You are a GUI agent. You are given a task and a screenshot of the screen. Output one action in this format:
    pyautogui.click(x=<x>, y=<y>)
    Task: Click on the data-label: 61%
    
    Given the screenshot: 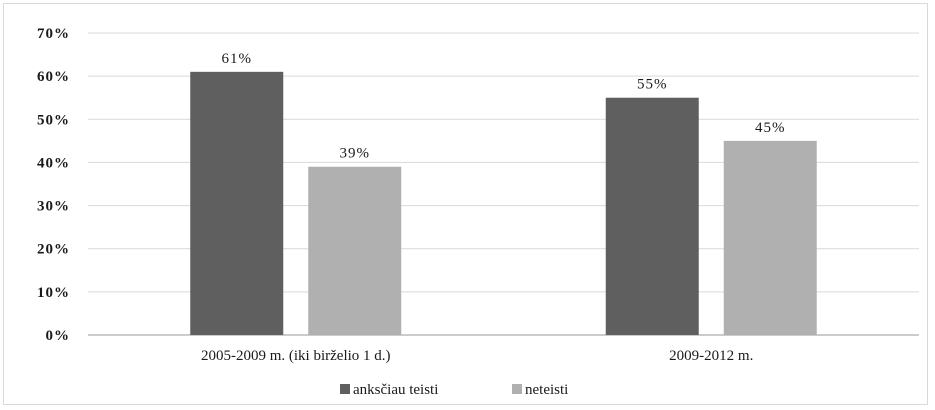 What is the action you would take?
    pyautogui.click(x=237, y=59)
    